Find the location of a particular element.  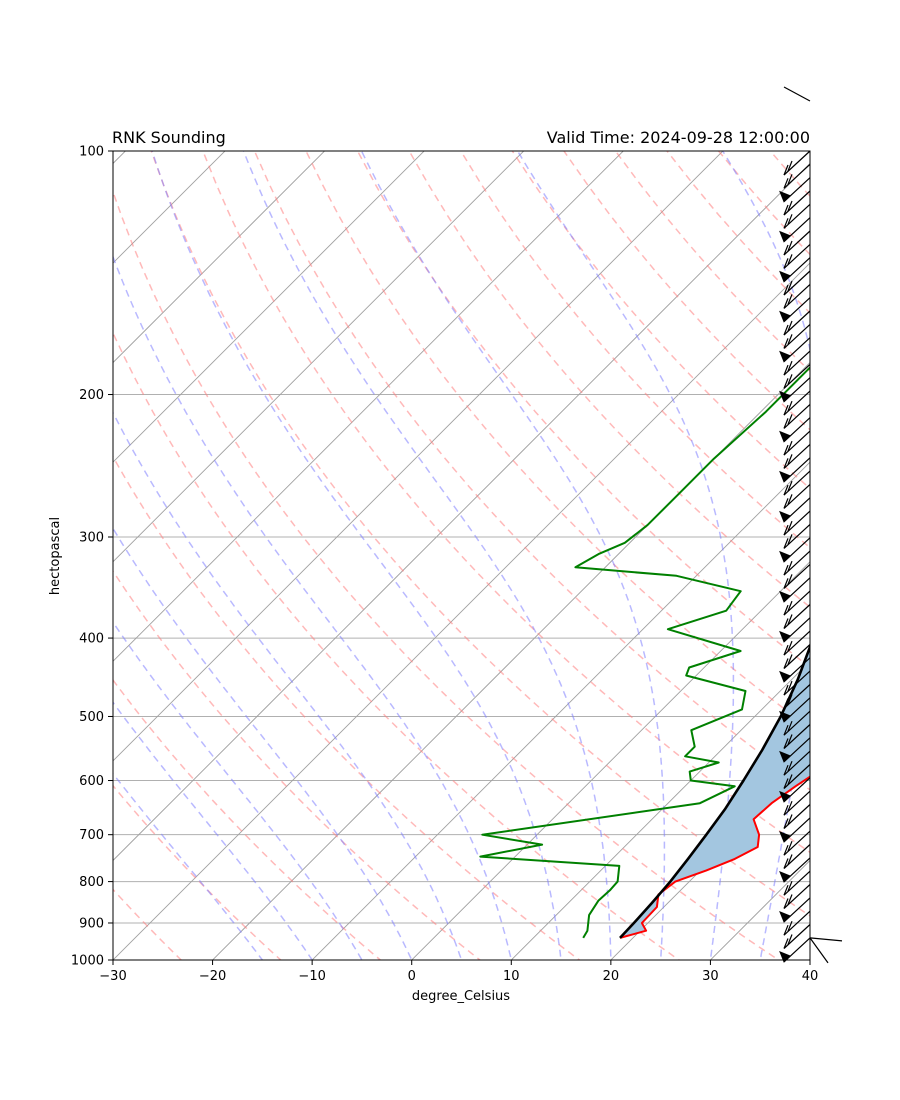

y-tick-label: 800 is located at coordinates (91, 882).